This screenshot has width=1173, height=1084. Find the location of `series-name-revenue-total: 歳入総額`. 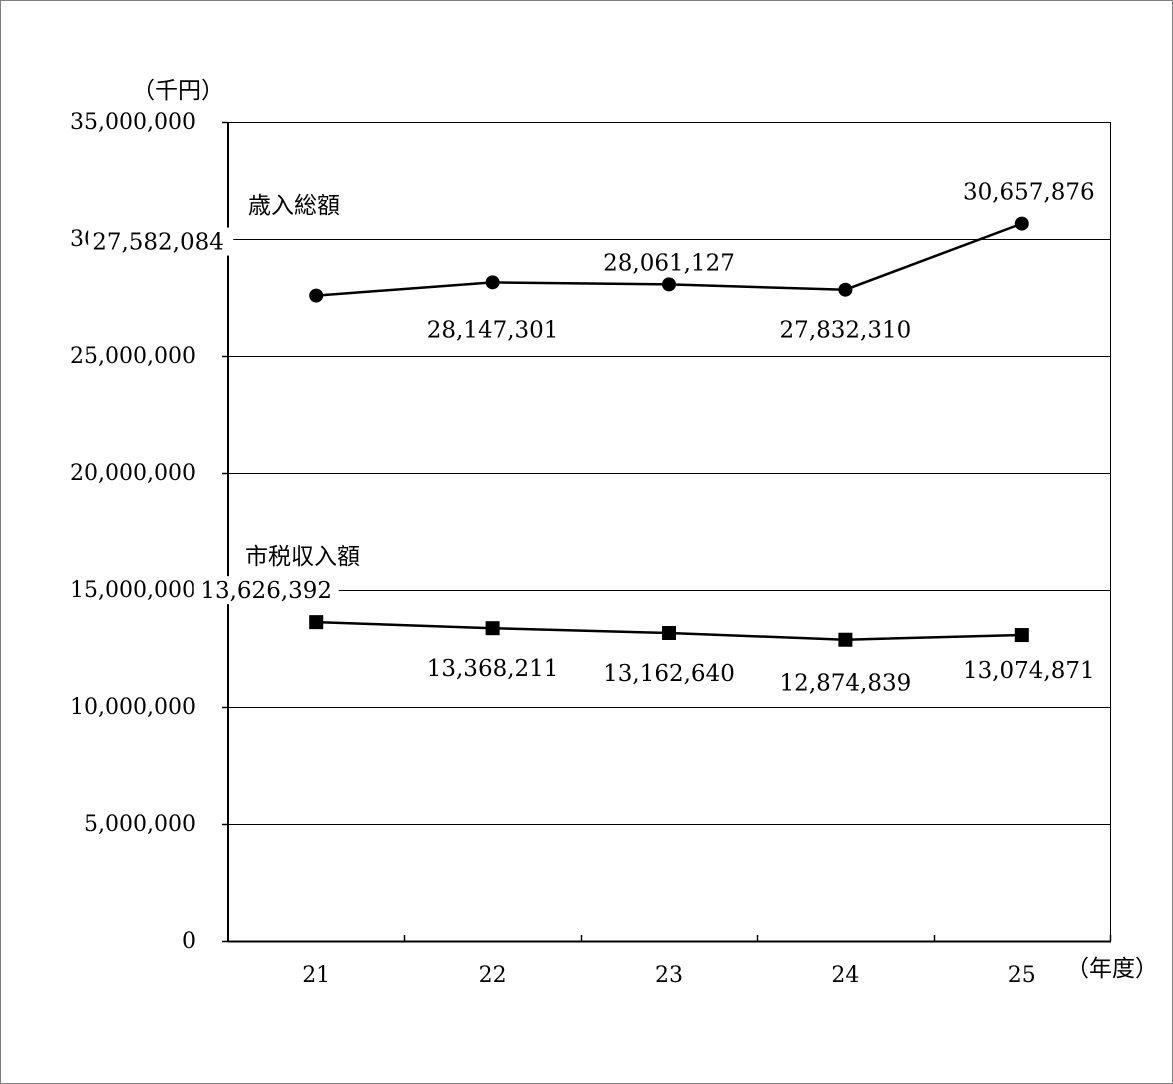

series-name-revenue-total: 歳入総額 is located at coordinates (294, 206).